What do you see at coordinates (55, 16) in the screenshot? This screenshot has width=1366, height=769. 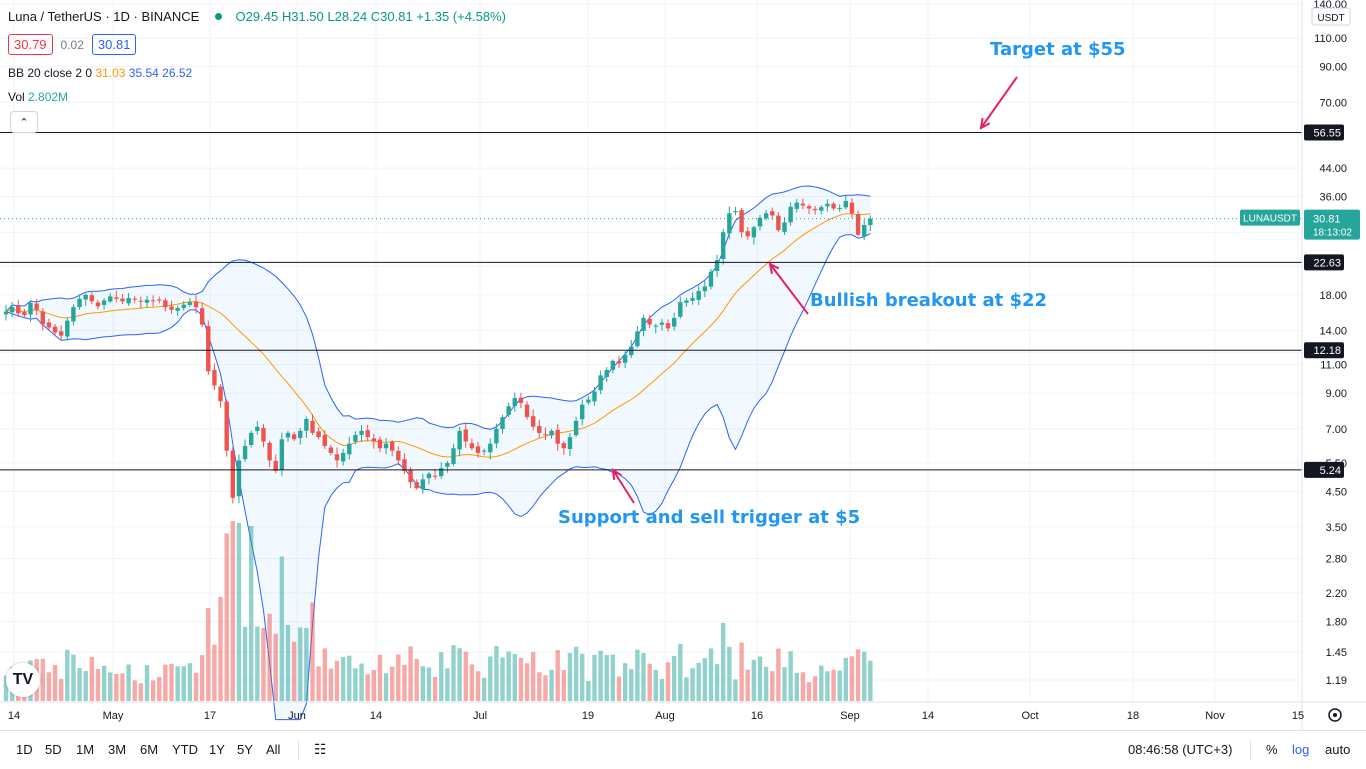 I see `symbol-name: Luna / TetherUS` at bounding box center [55, 16].